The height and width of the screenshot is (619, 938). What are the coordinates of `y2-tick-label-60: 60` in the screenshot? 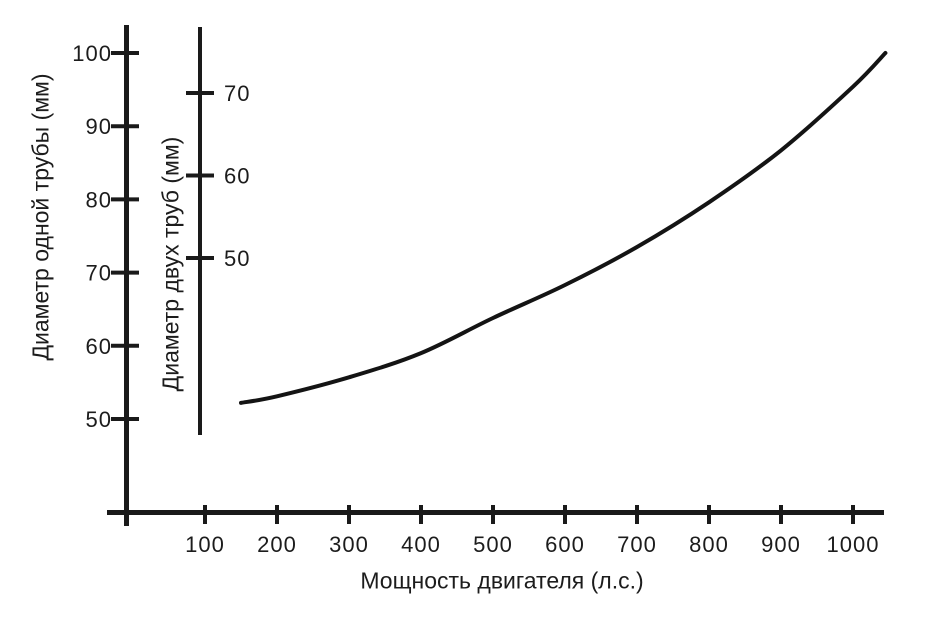 It's located at (237, 176).